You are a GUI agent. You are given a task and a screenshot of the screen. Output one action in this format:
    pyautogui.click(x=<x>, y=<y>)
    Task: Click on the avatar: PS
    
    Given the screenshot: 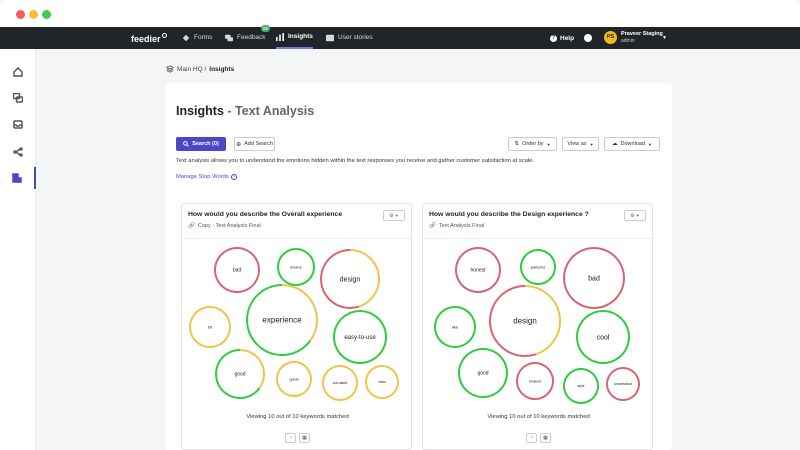 What is the action you would take?
    pyautogui.click(x=610, y=37)
    